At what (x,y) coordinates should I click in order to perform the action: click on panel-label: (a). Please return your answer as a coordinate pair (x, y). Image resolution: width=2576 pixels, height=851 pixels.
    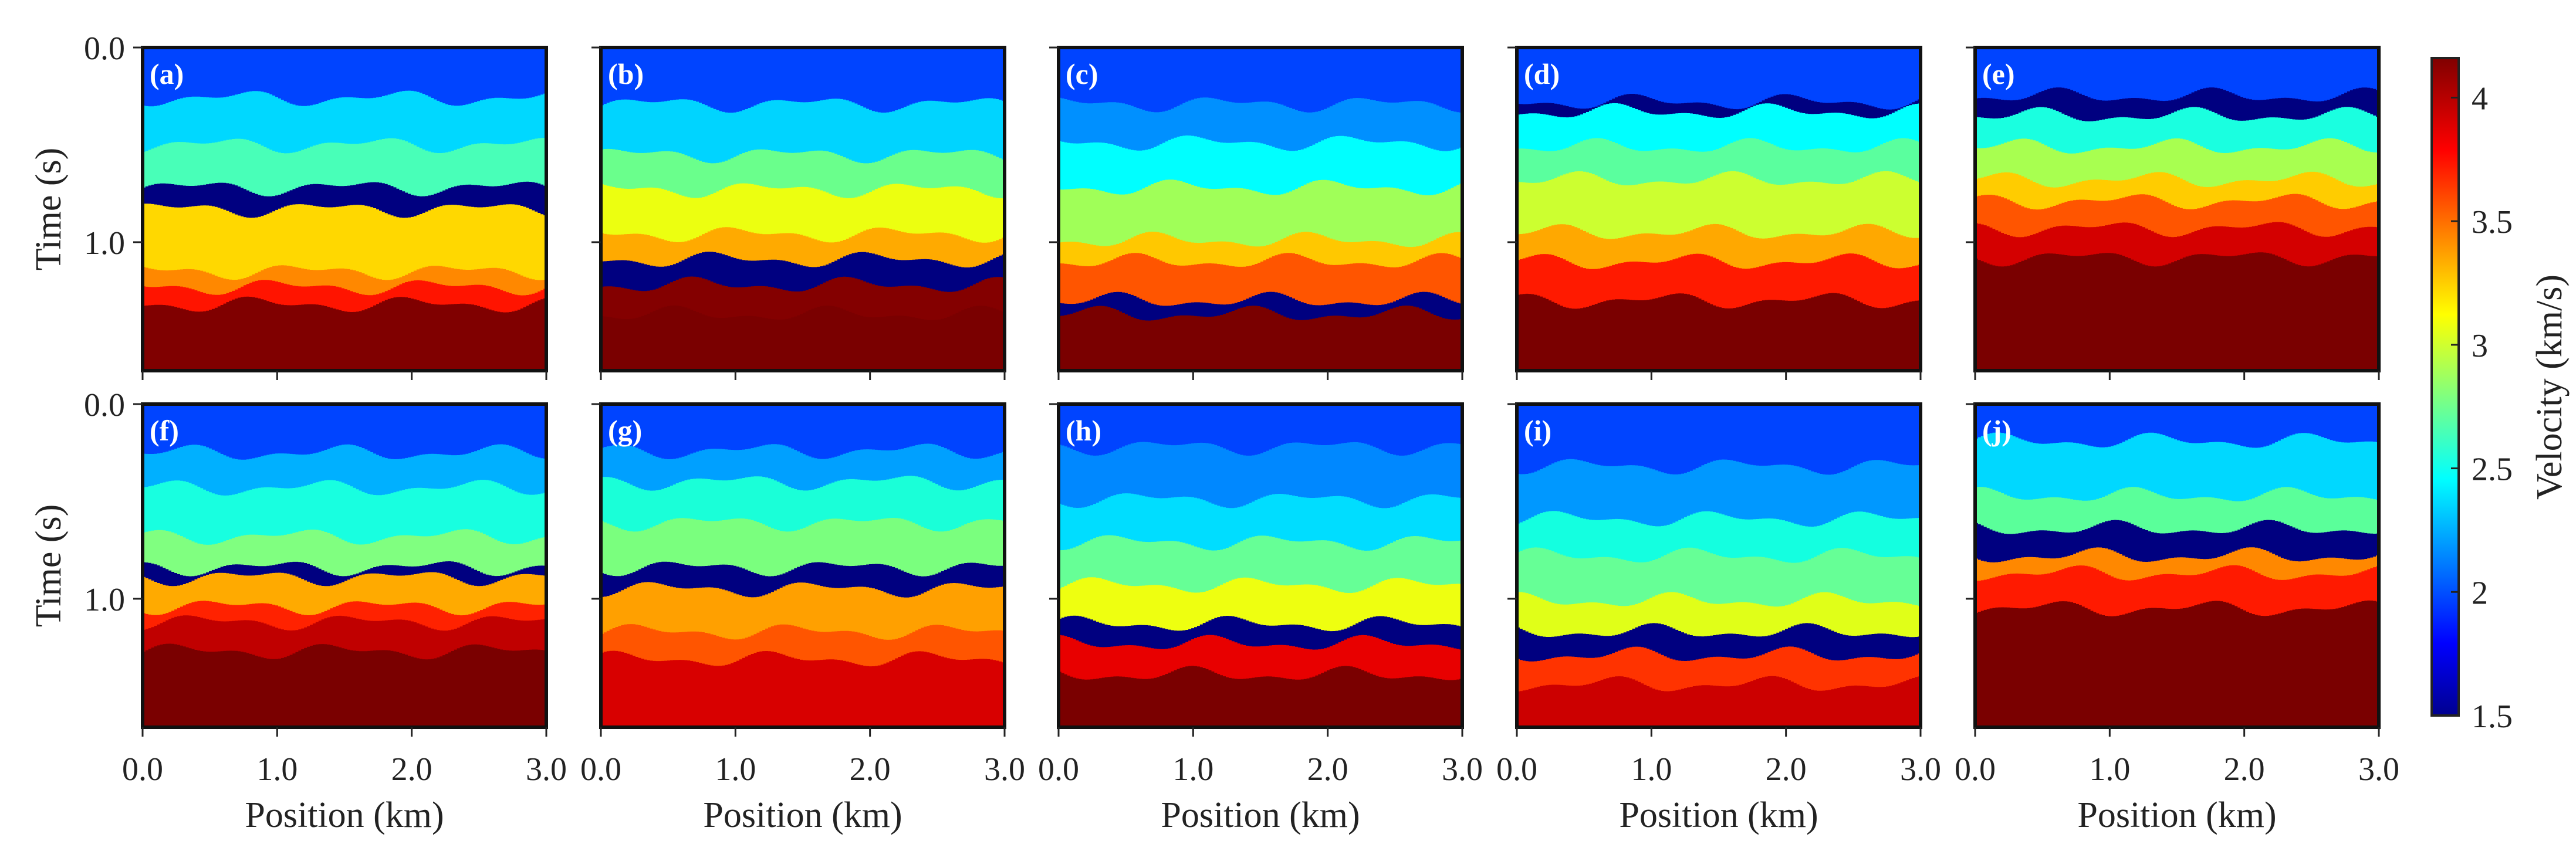
    Looking at the image, I should click on (167, 73).